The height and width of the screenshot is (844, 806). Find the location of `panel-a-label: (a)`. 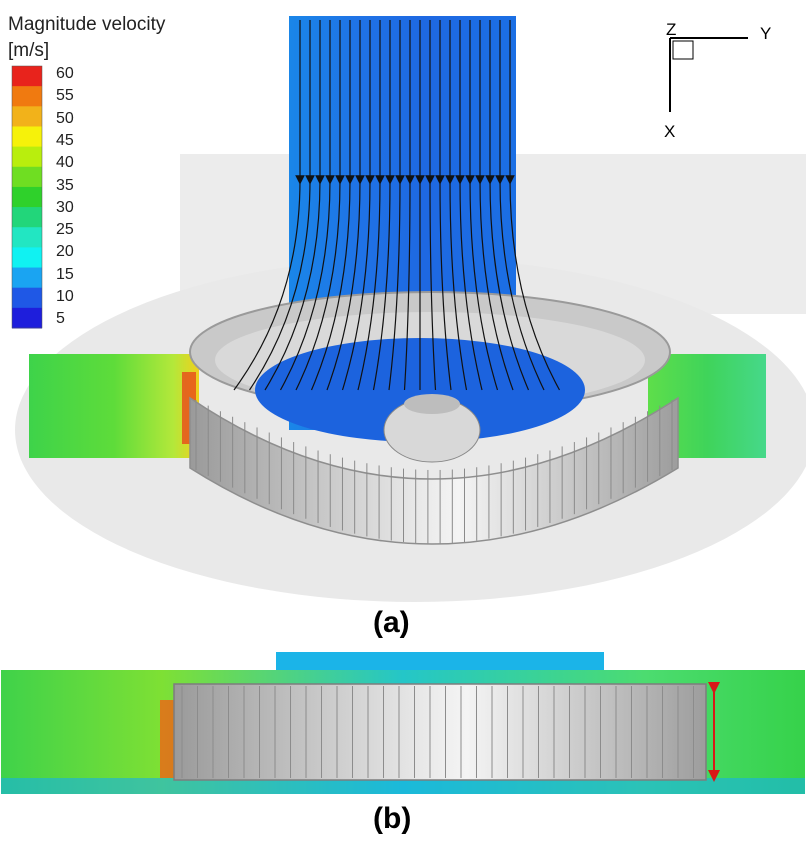

panel-a-label: (a) is located at coordinates (391, 622).